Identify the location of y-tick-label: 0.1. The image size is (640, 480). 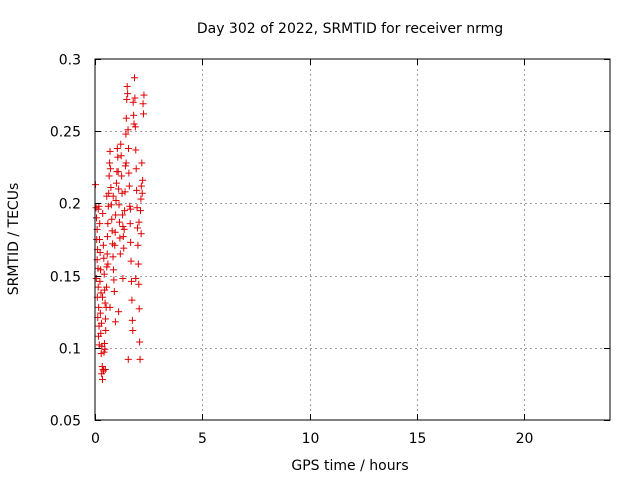
(70, 350).